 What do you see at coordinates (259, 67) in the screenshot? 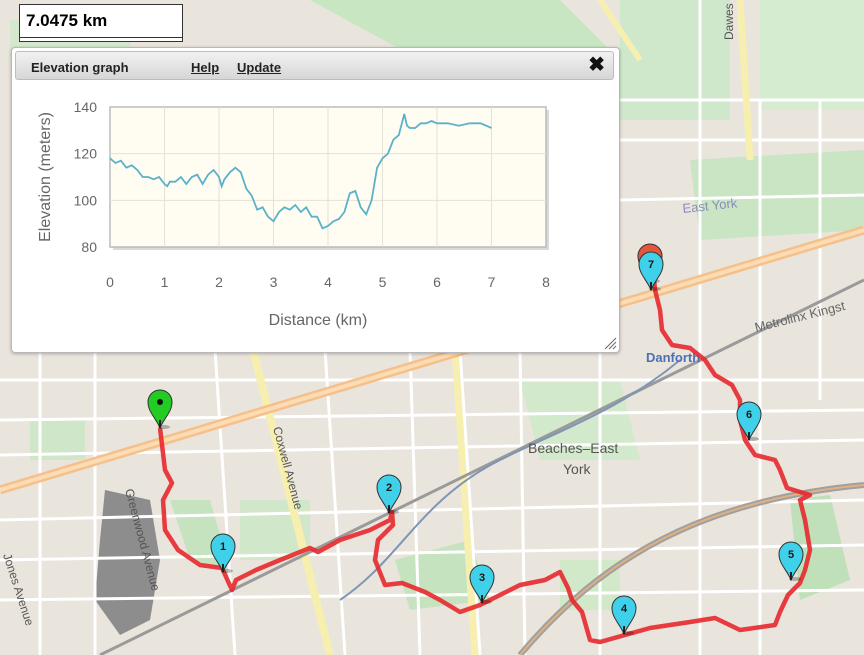
I see `update-link: Update` at bounding box center [259, 67].